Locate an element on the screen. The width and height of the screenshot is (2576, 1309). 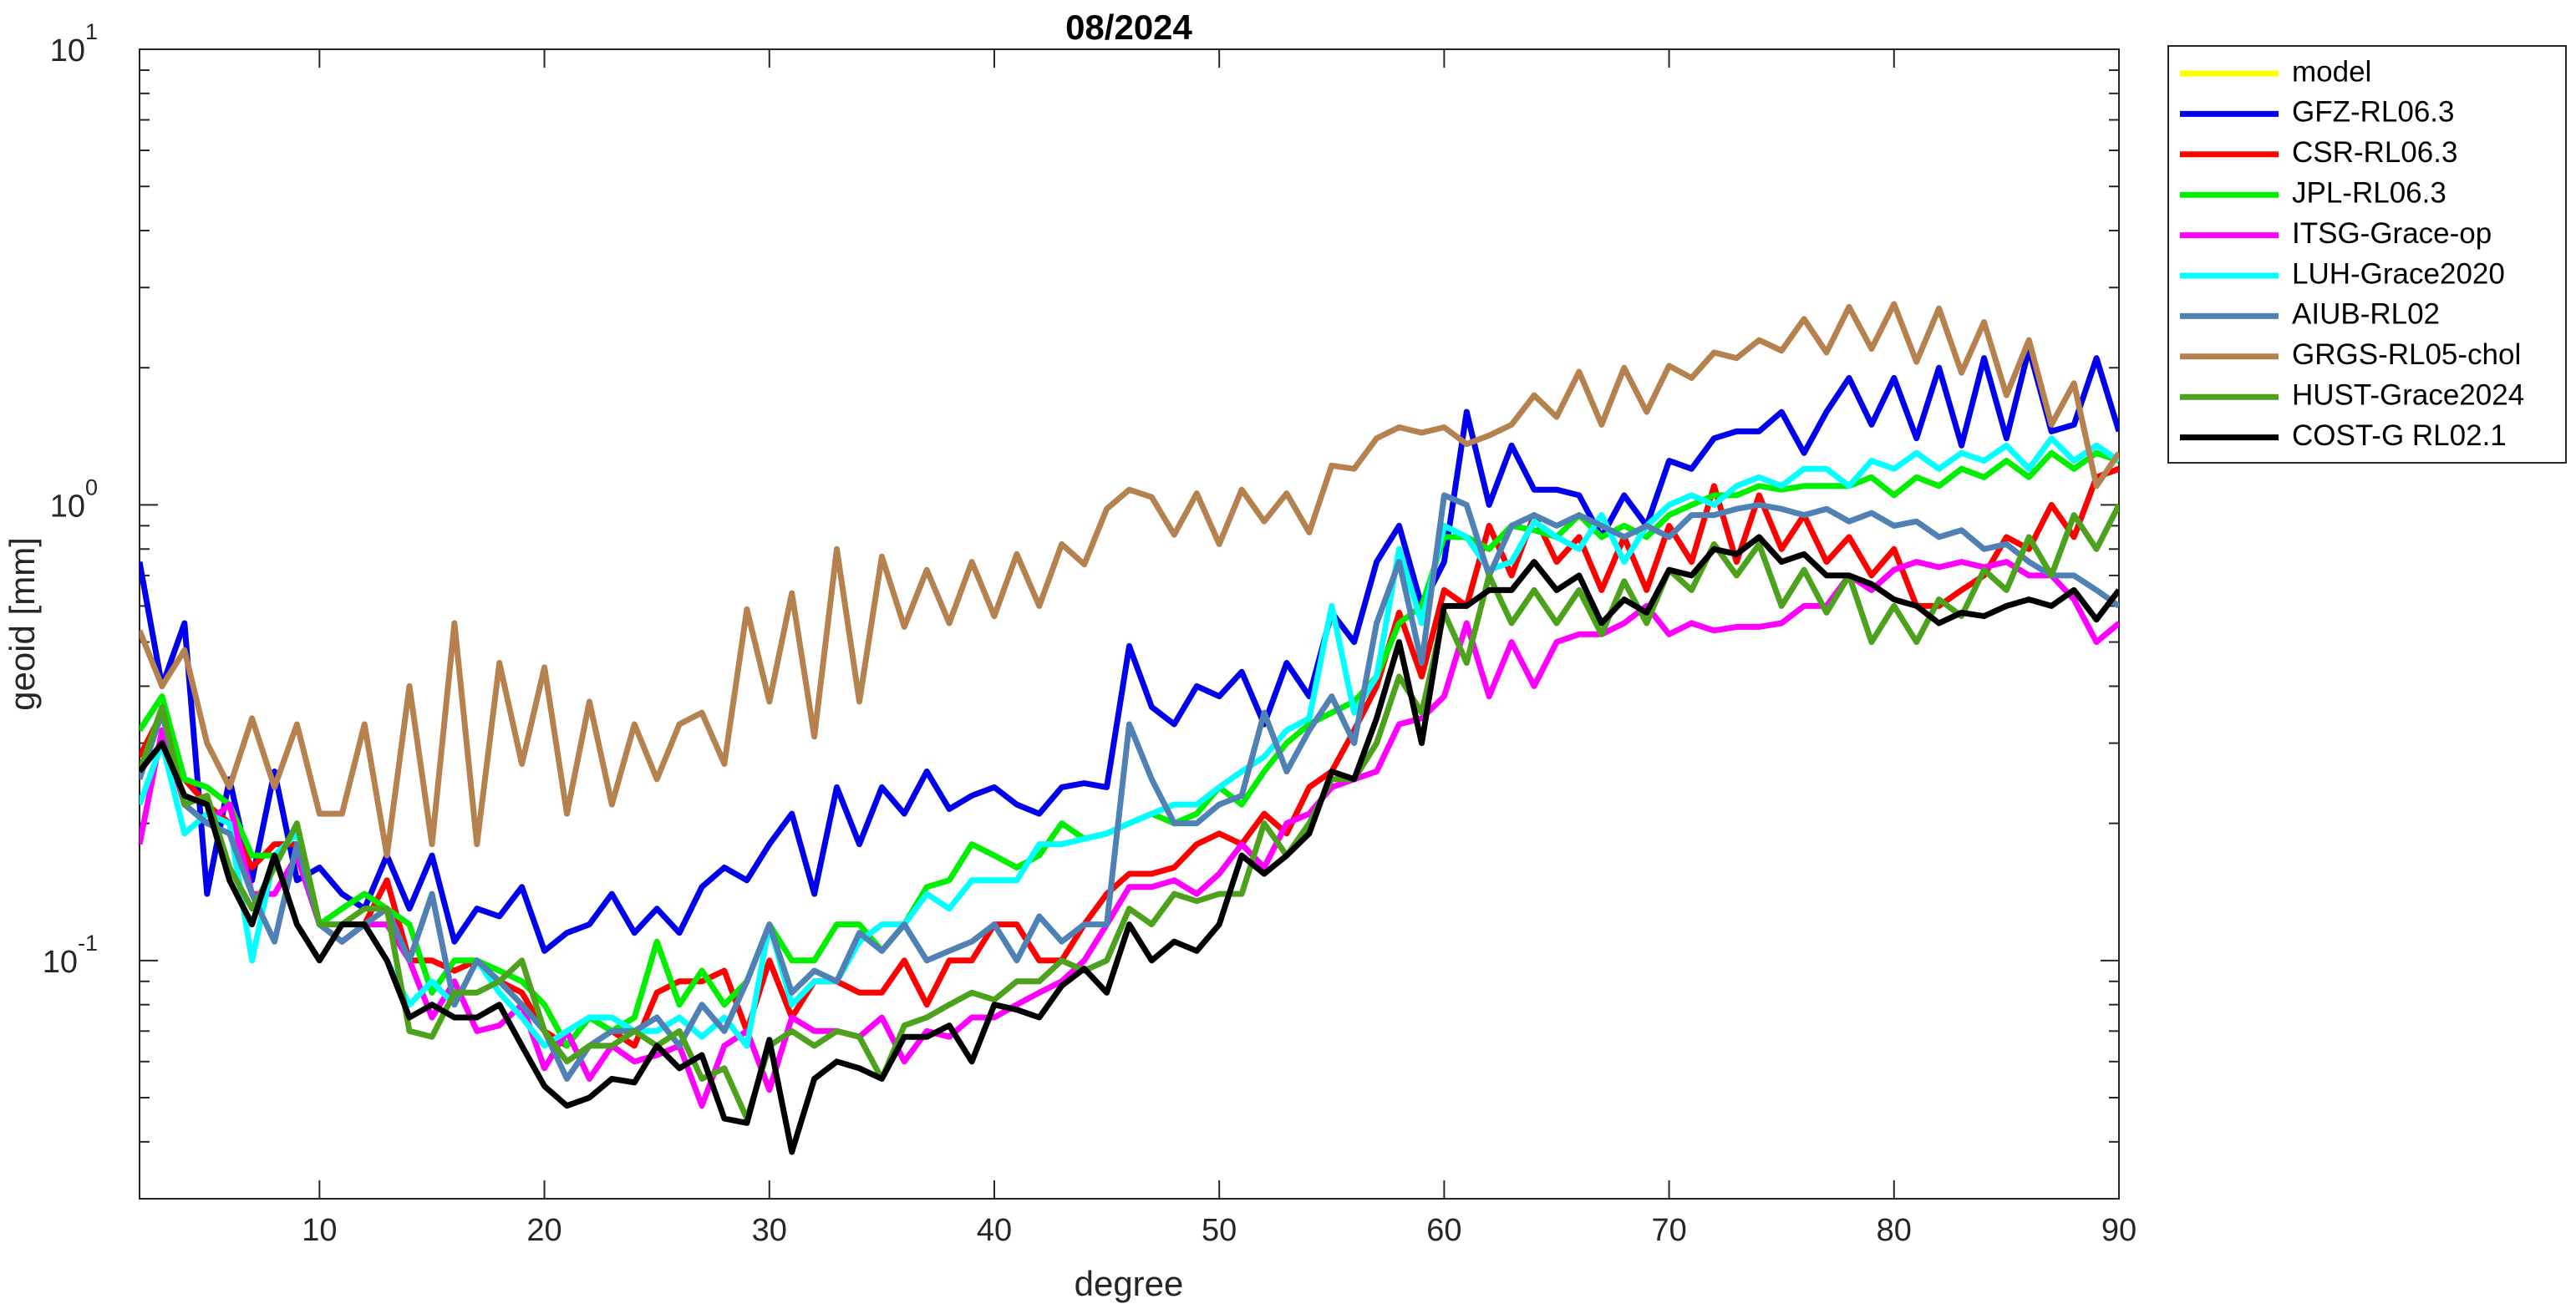
x-tick-label: 70 is located at coordinates (1668, 1230).